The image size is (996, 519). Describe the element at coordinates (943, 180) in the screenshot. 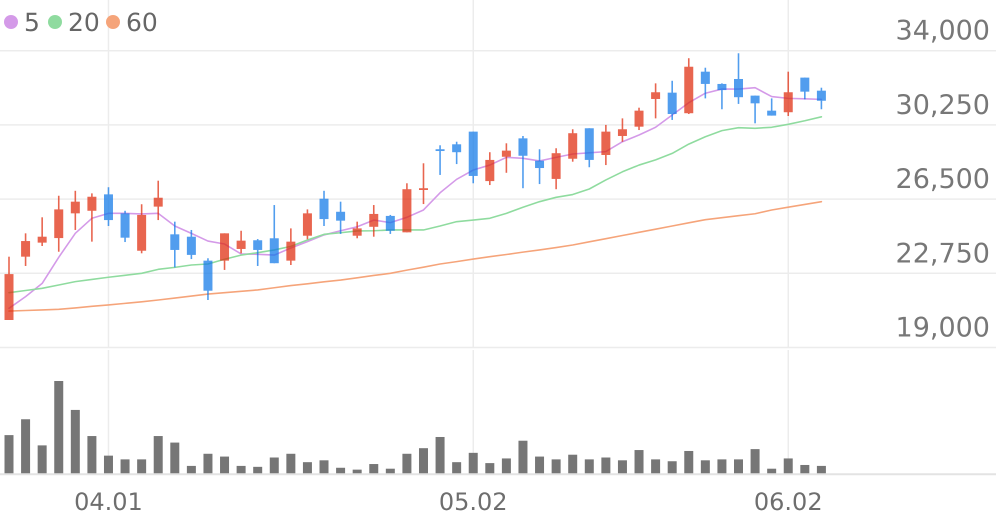

I see `y-tick-label: 26,500` at that location.